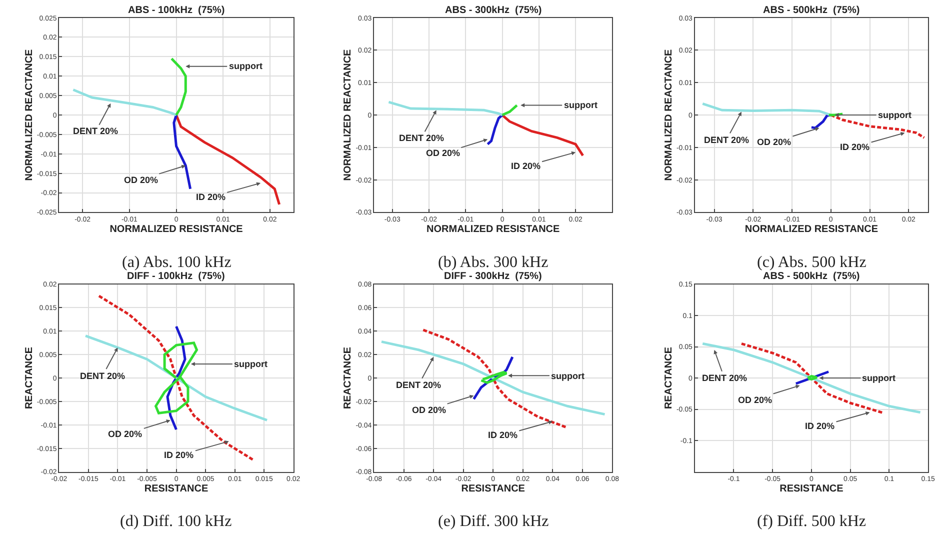 Image resolution: width=939 pixels, height=533 pixels. What do you see at coordinates (493, 276) in the screenshot?
I see `chart-title: DIFF - 300kHz (75%)` at bounding box center [493, 276].